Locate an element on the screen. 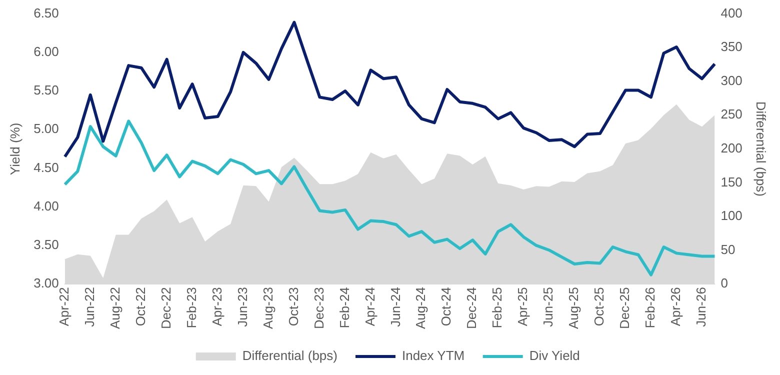 The height and width of the screenshot is (375, 780). y-tick-label: 4.00 is located at coordinates (46, 206).